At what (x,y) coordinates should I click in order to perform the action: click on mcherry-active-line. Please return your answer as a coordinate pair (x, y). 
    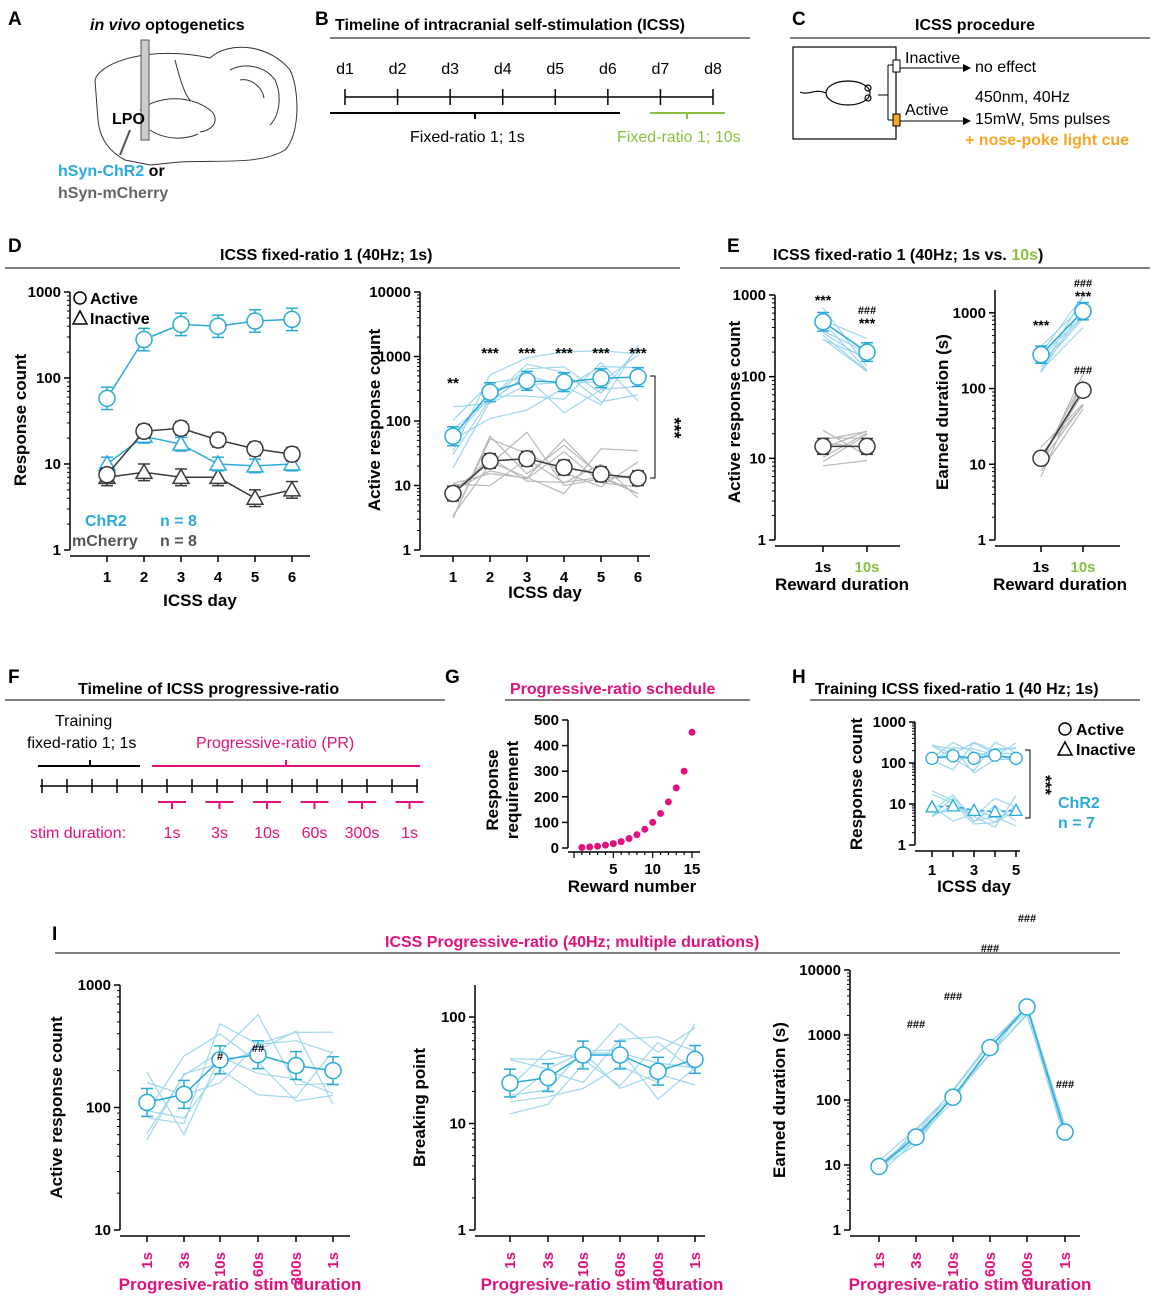
    Looking at the image, I should click on (199, 451).